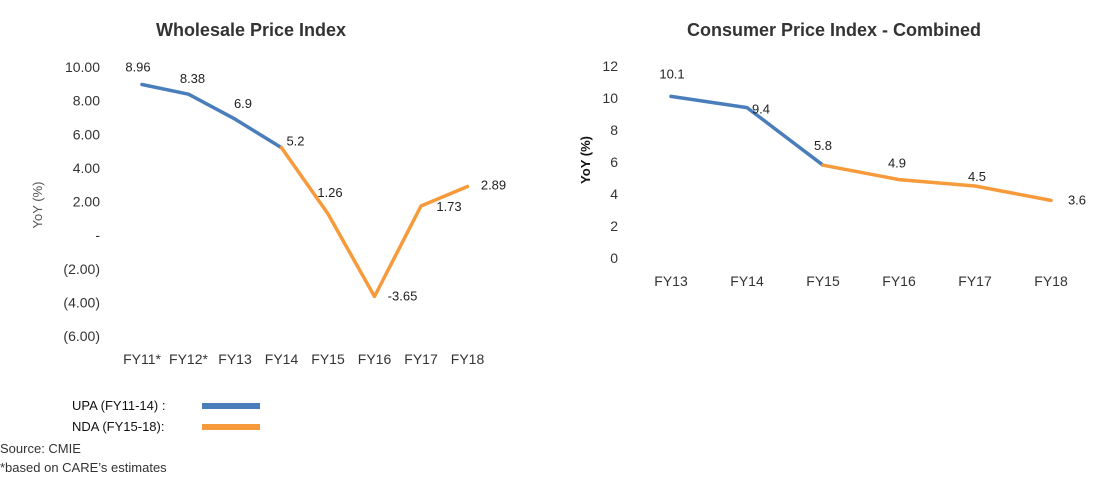 The height and width of the screenshot is (477, 1116). Describe the element at coordinates (192, 78) in the screenshot. I see `wpi-data-label: 8.38` at that location.